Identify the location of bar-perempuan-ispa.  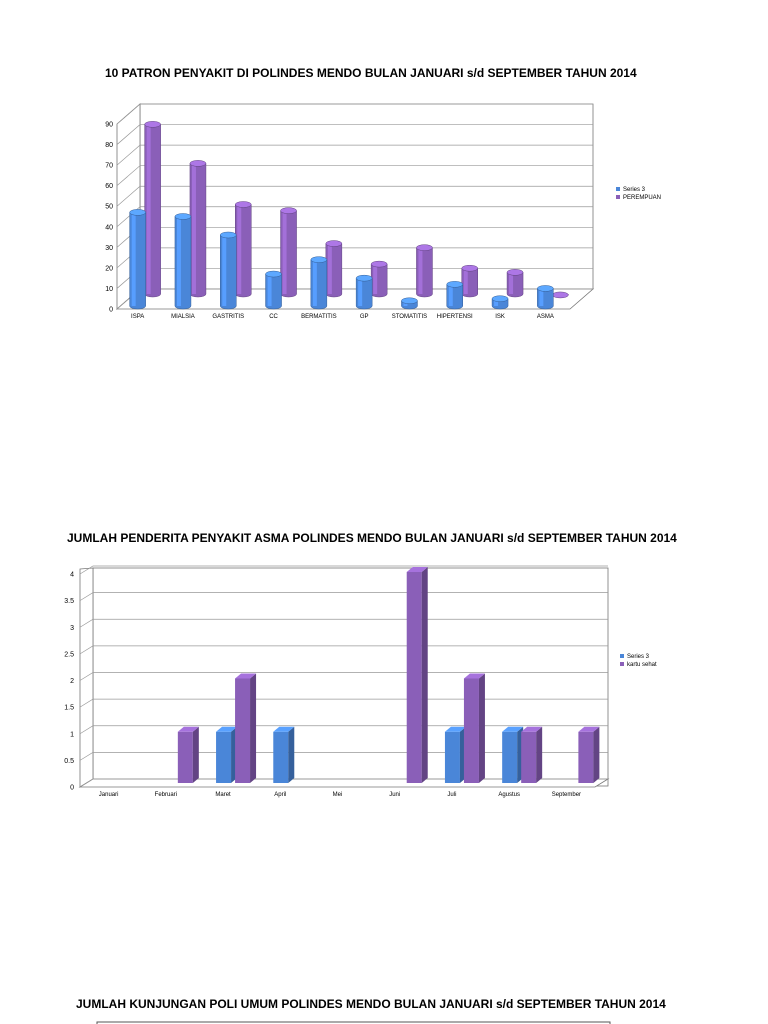
(152, 209).